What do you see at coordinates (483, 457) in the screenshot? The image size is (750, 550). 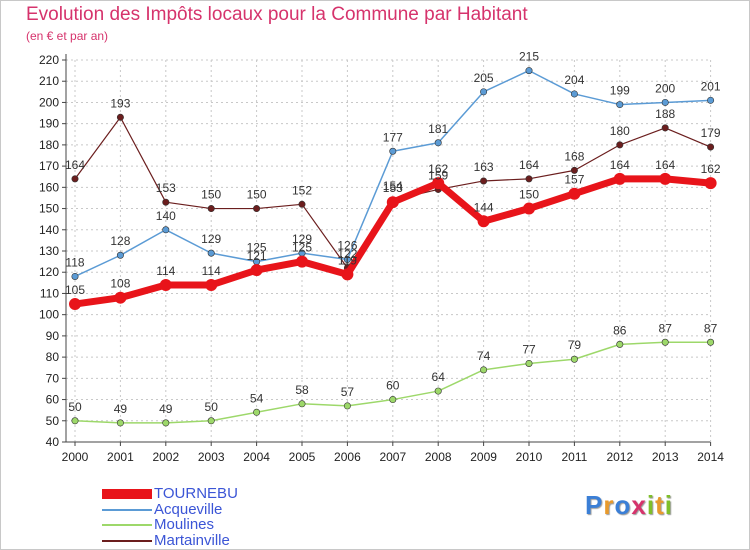 I see `x-tick-label: 2009` at bounding box center [483, 457].